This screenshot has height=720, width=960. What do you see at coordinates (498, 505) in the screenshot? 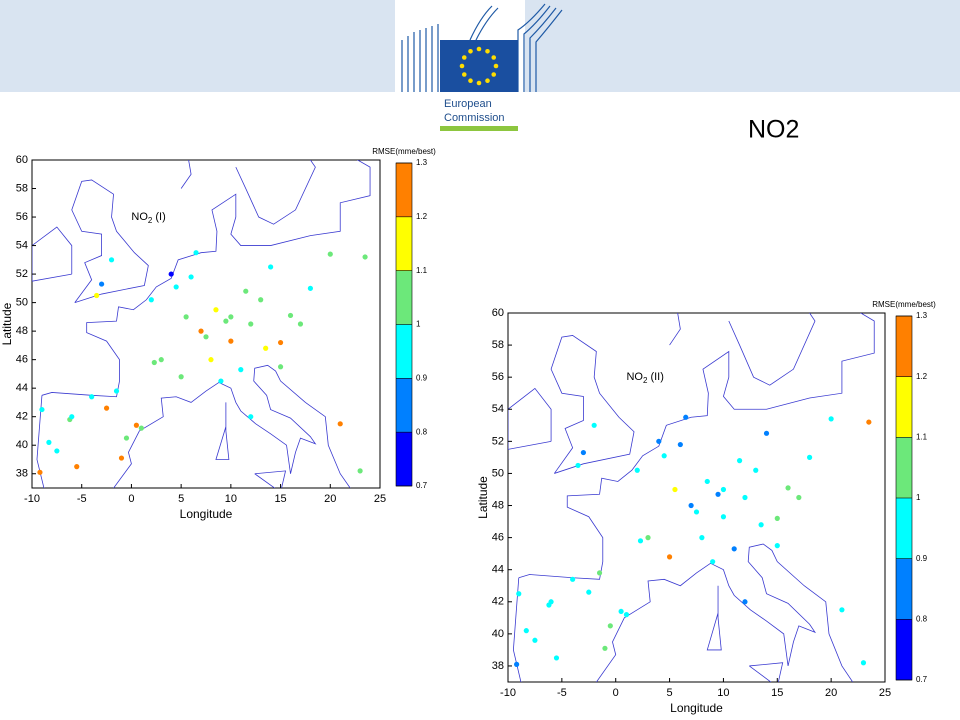
I see `y-tick-label: 48` at bounding box center [498, 505].